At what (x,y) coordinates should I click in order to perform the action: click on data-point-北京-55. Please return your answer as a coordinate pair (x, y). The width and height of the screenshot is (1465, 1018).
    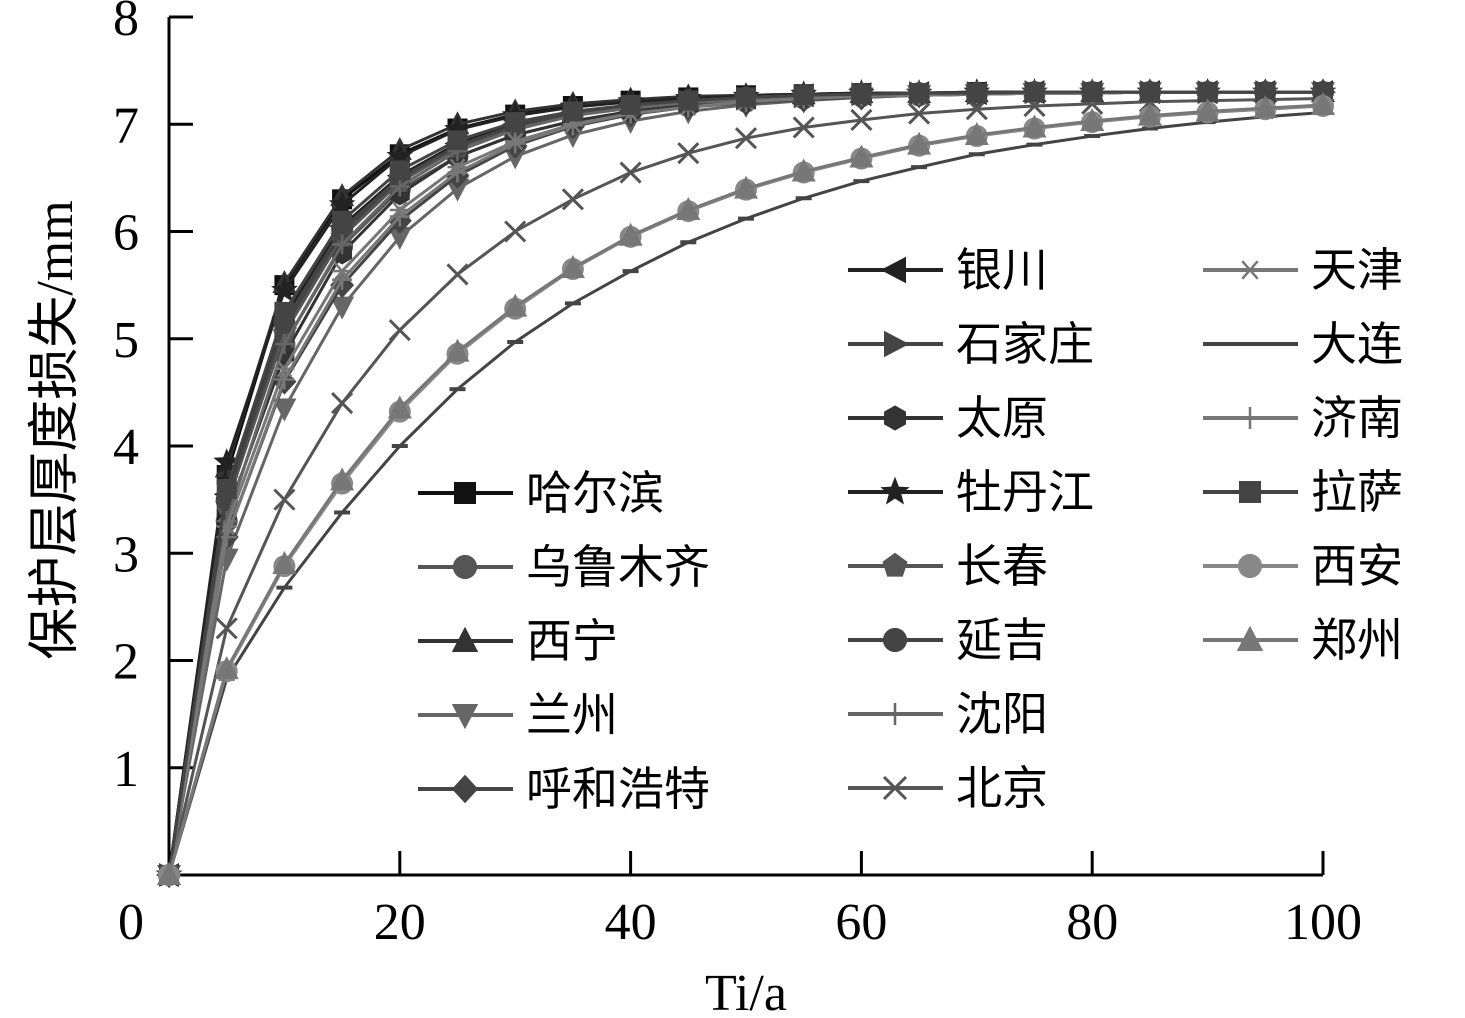
    Looking at the image, I should click on (803, 127).